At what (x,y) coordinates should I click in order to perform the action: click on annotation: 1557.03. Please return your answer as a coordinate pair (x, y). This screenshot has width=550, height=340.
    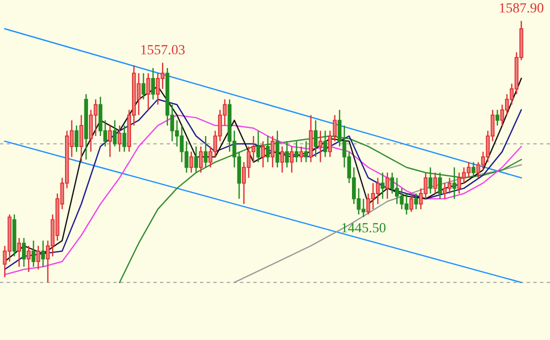
    Looking at the image, I should click on (163, 49).